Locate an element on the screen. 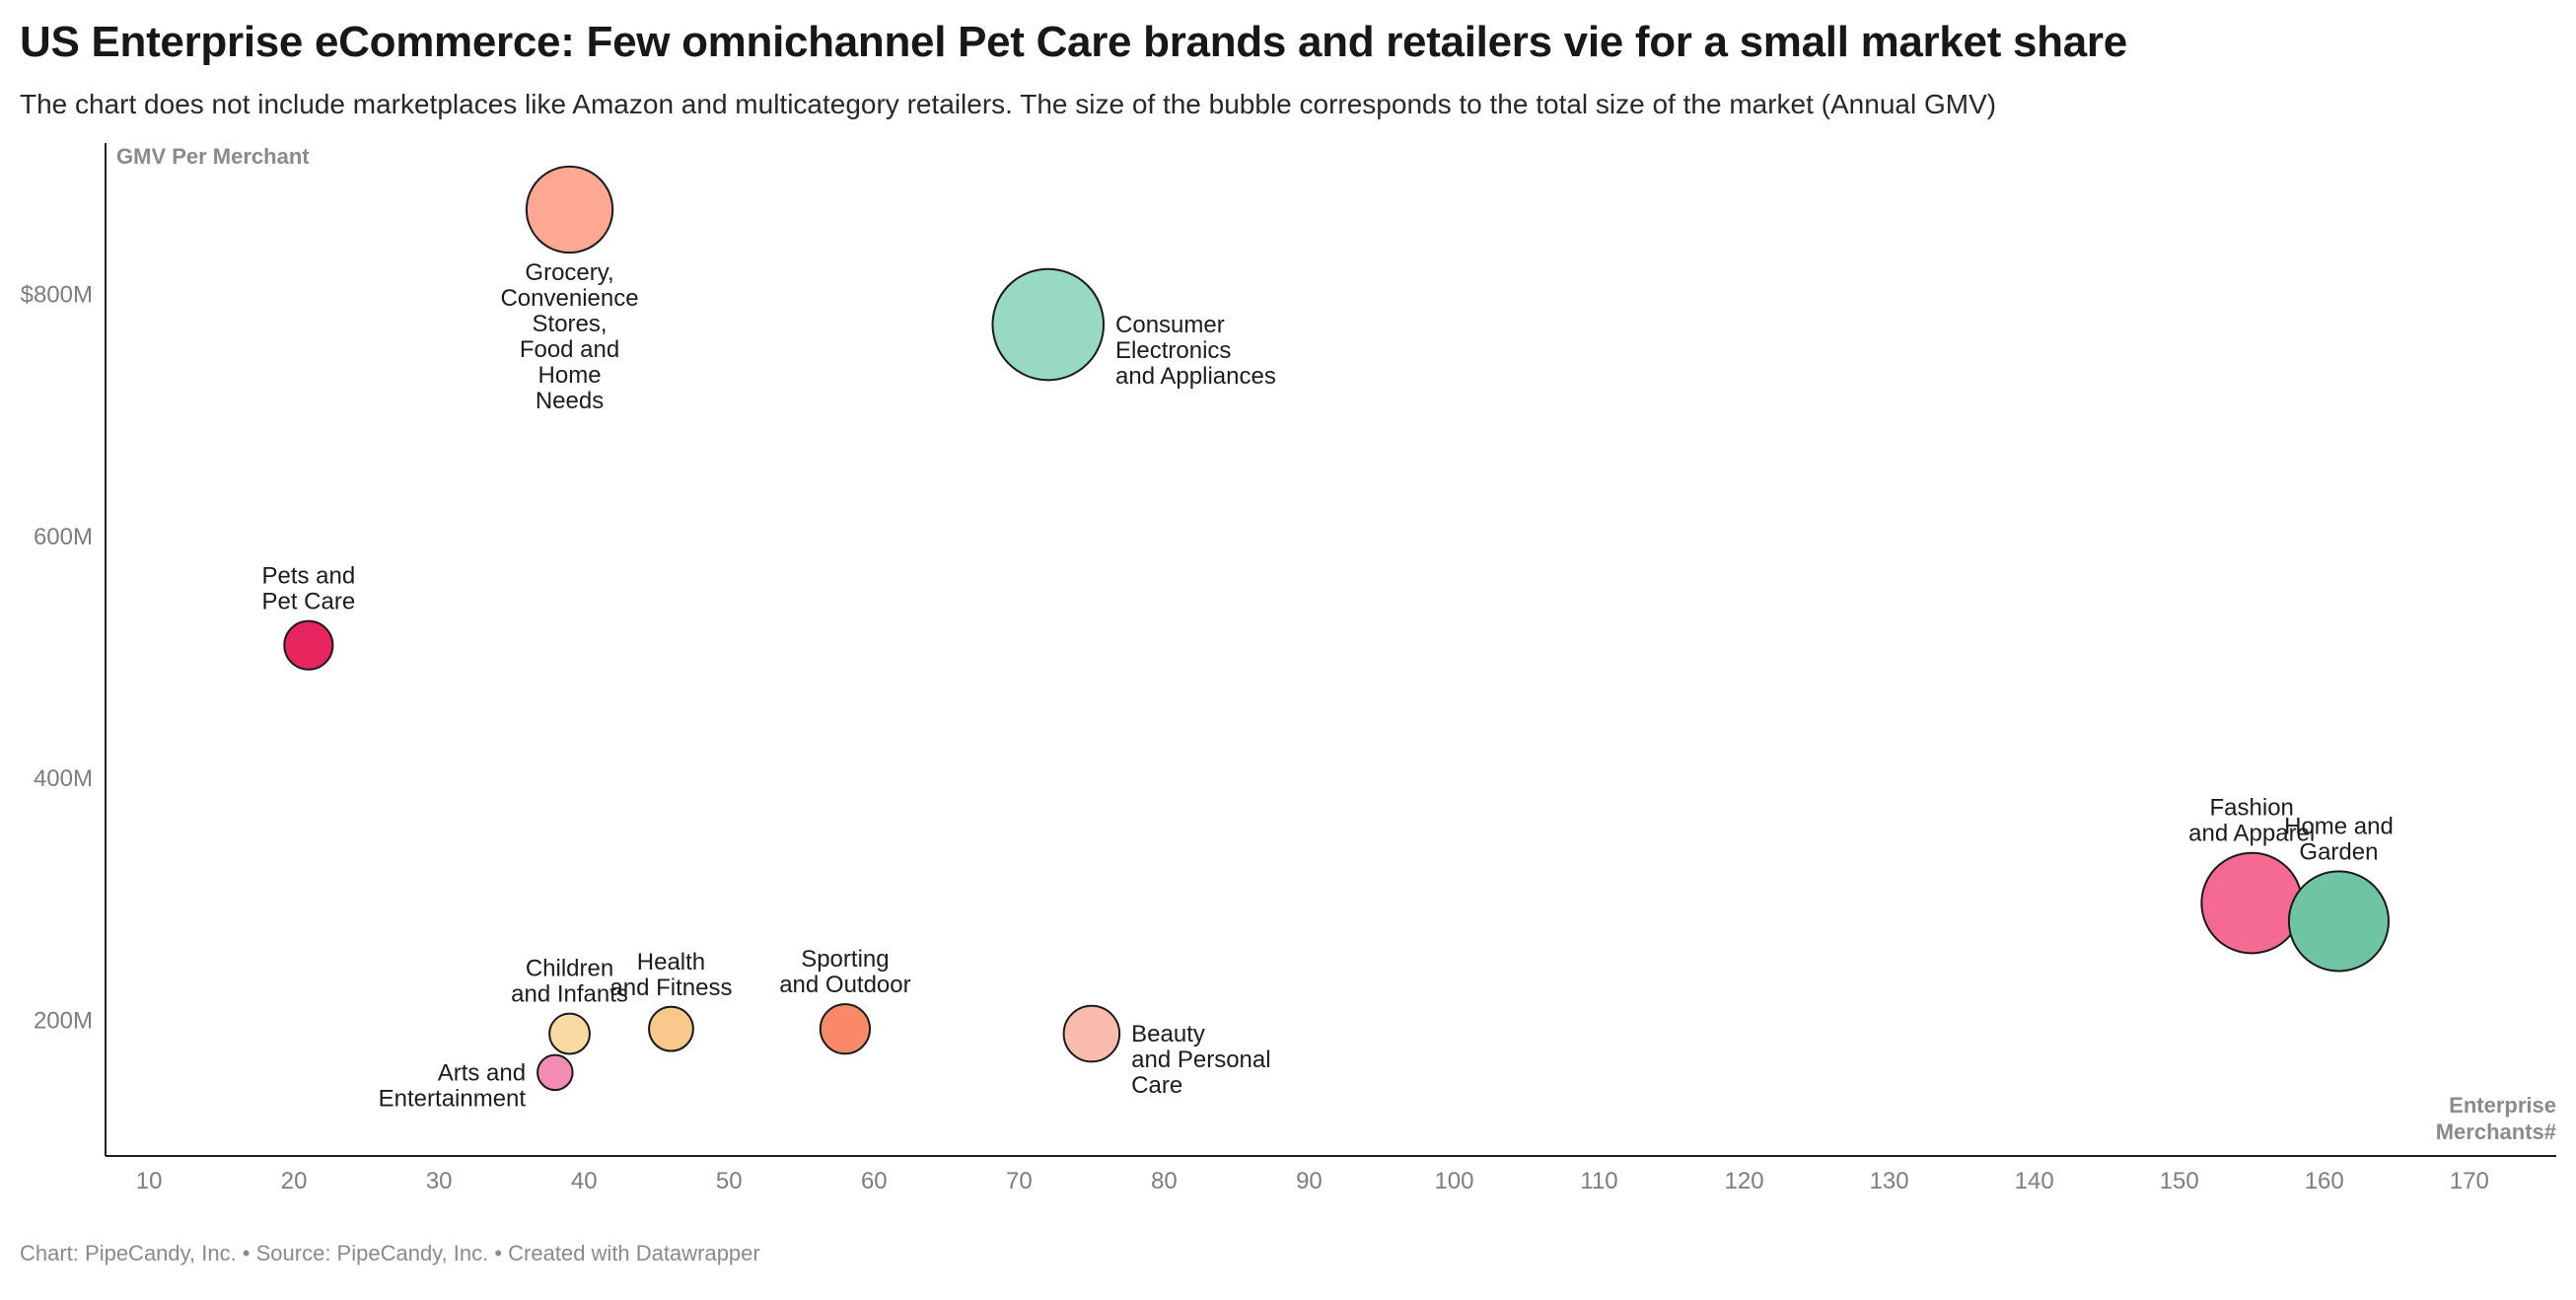  bubble-label-grocery-convenience-stores-food-and-home-needs: Stores, is located at coordinates (570, 324).